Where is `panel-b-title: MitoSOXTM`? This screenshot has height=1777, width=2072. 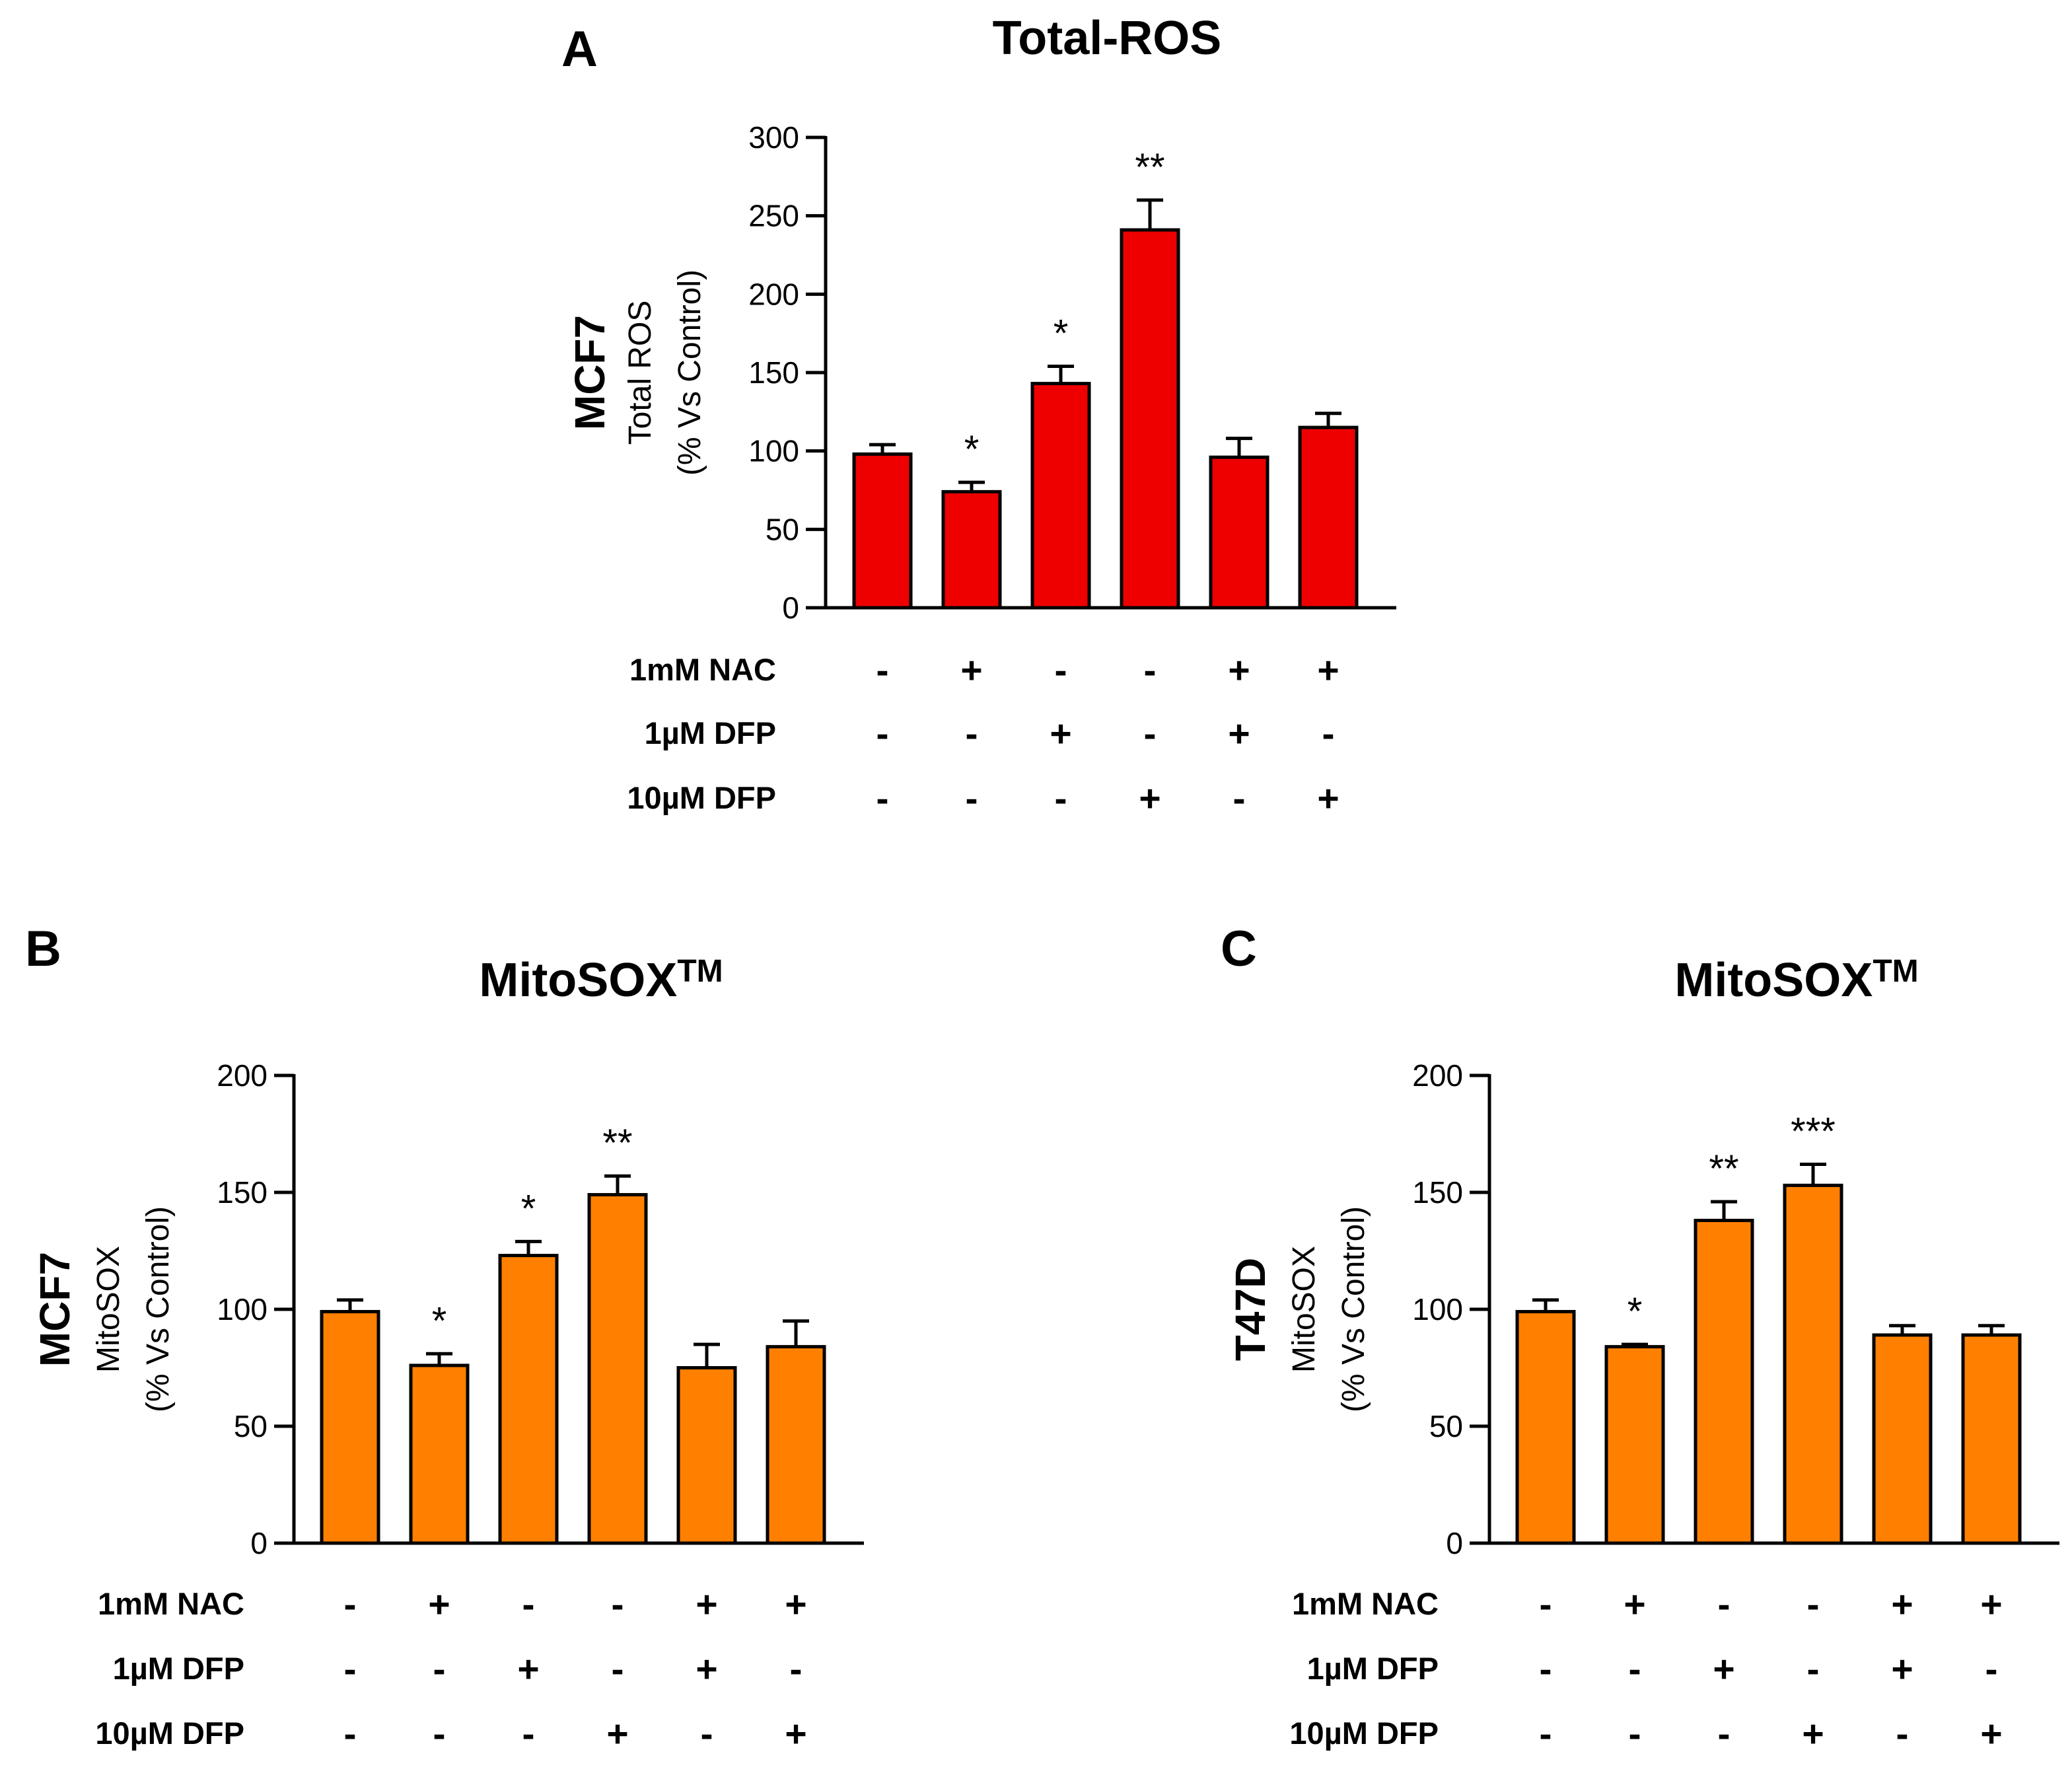 panel-b-title: MitoSOXTM is located at coordinates (601, 980).